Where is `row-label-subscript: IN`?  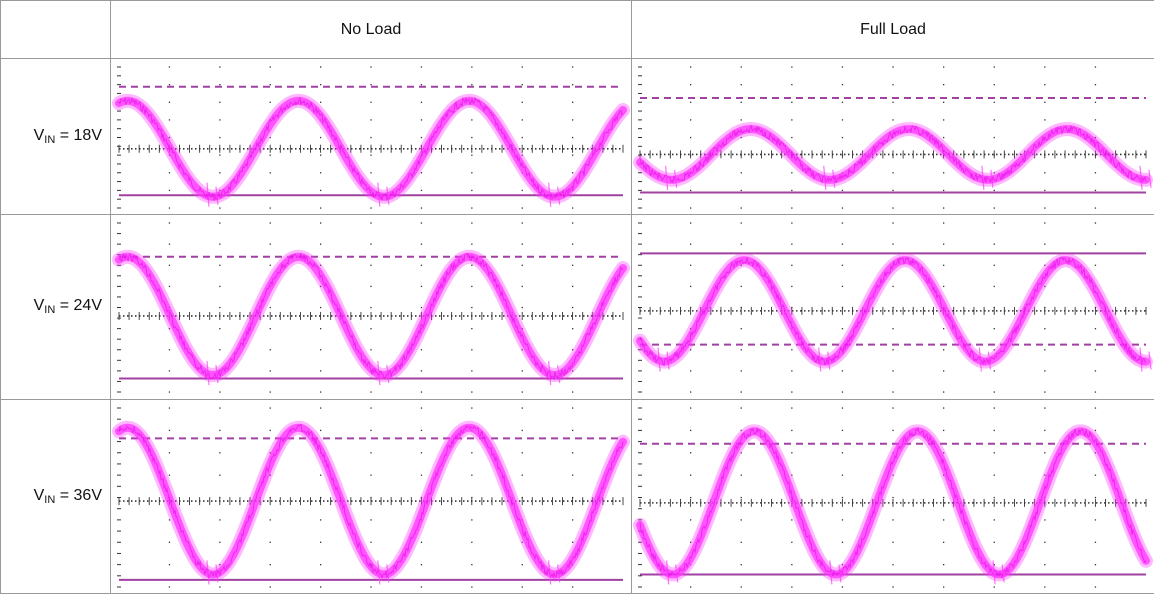
row-label-subscript: IN is located at coordinates (50, 310).